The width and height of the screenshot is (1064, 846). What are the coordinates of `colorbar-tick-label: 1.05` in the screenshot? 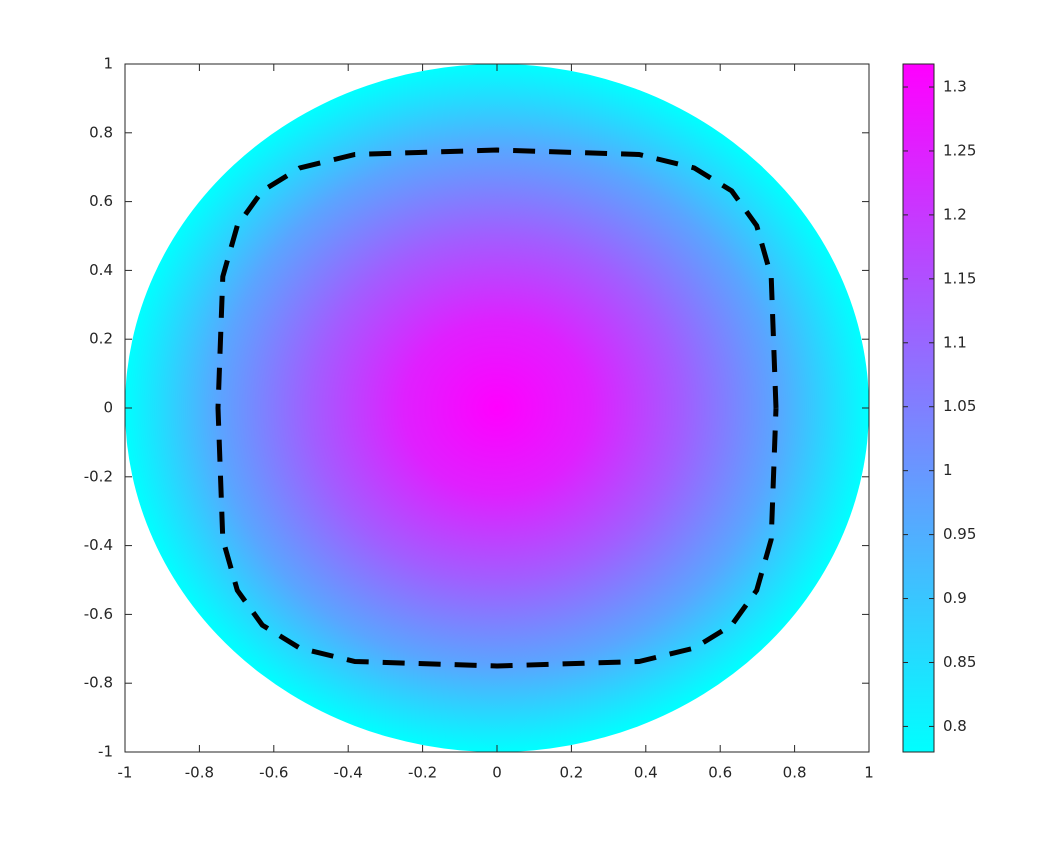 It's located at (959, 406).